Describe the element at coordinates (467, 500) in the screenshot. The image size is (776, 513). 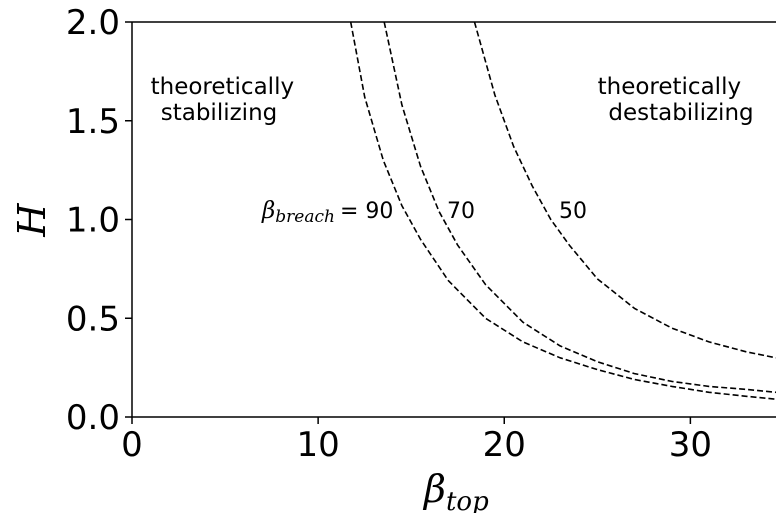
I see `x-axis-title-subscript: top` at that location.